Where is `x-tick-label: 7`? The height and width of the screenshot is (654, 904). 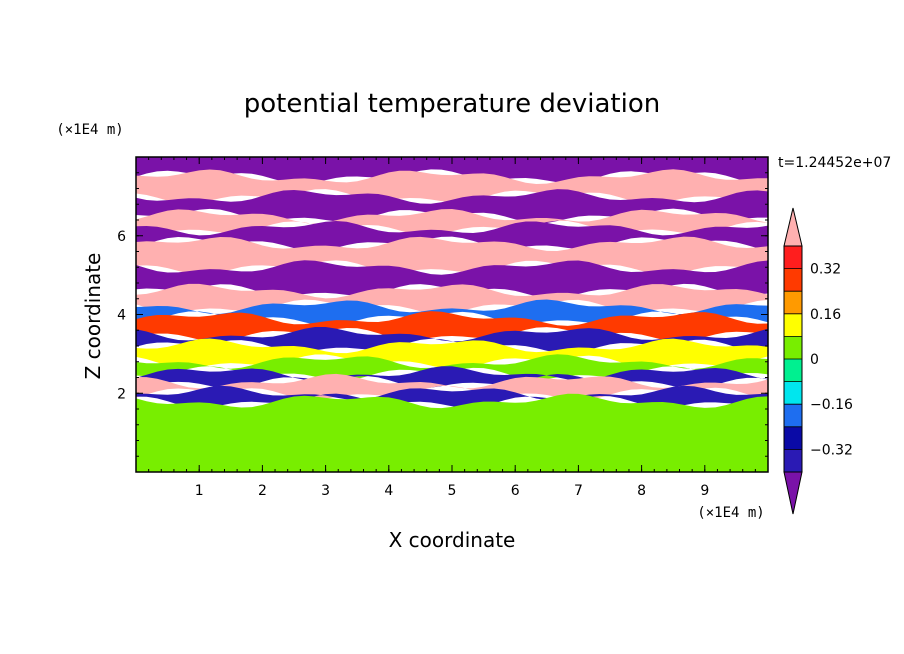 x-tick-label: 7 is located at coordinates (578, 491).